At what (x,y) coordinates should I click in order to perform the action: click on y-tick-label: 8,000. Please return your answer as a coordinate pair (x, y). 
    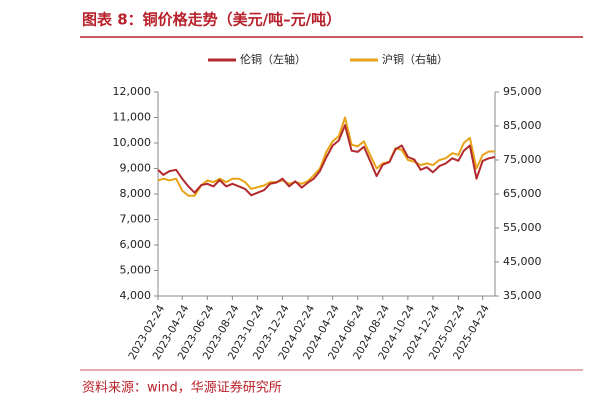
    Looking at the image, I should click on (136, 193).